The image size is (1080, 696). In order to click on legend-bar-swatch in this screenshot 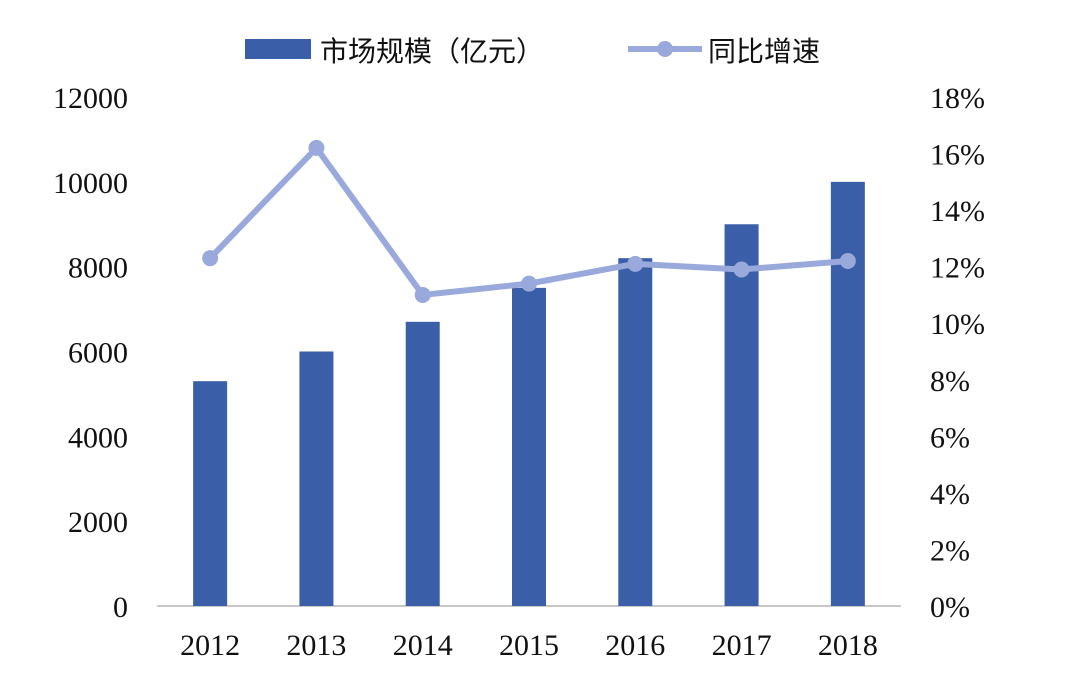, I will do `click(278, 49)`.